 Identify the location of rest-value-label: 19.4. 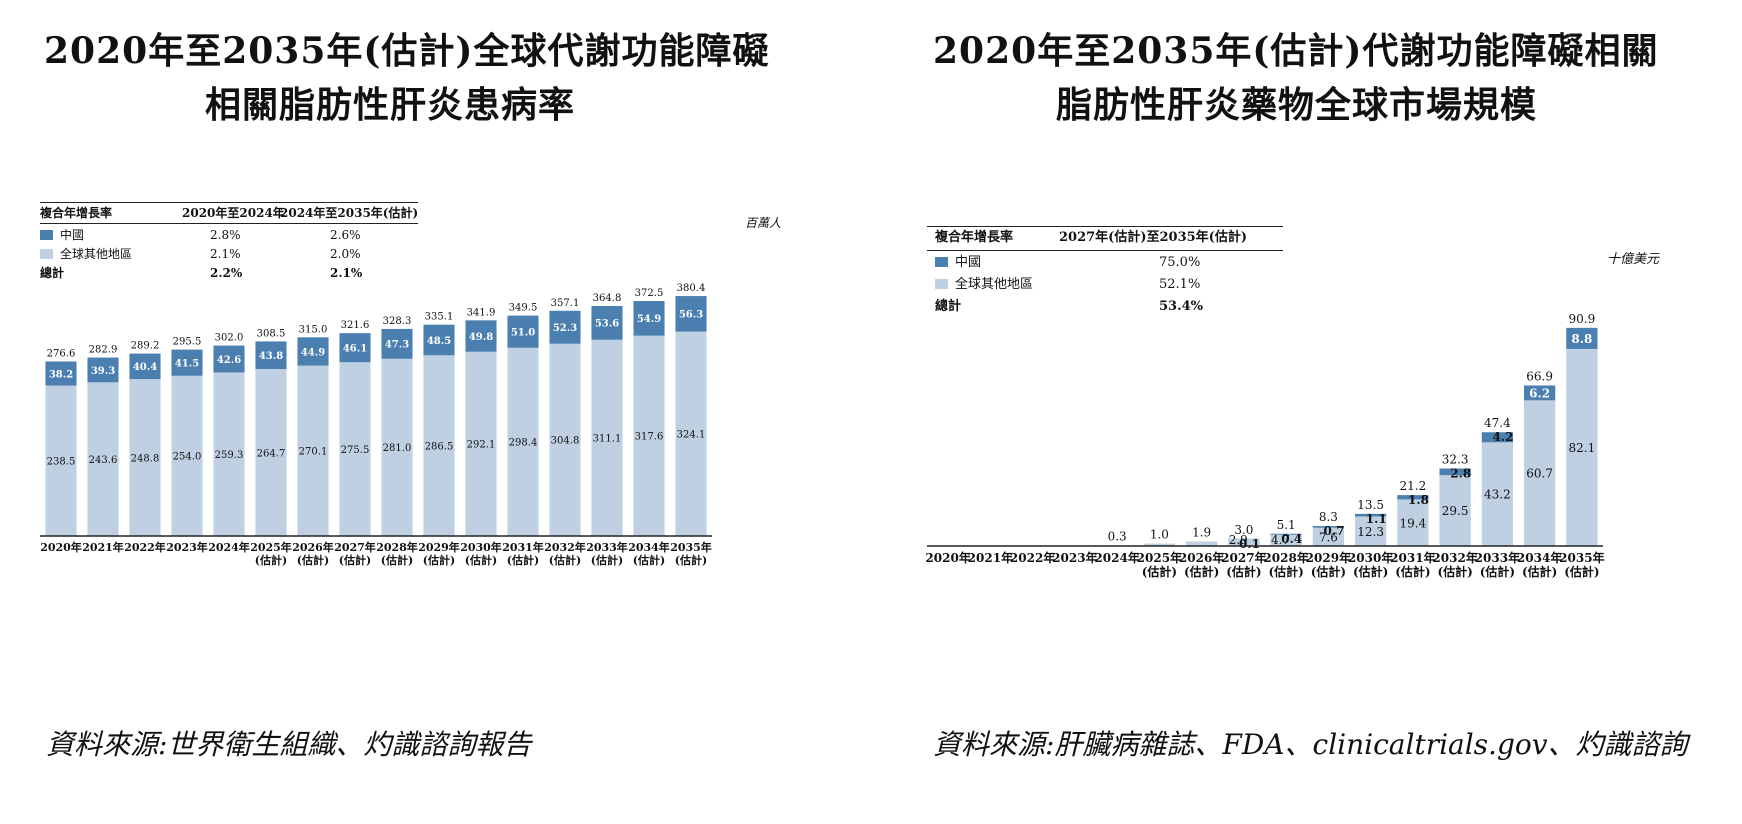
(1413, 523).